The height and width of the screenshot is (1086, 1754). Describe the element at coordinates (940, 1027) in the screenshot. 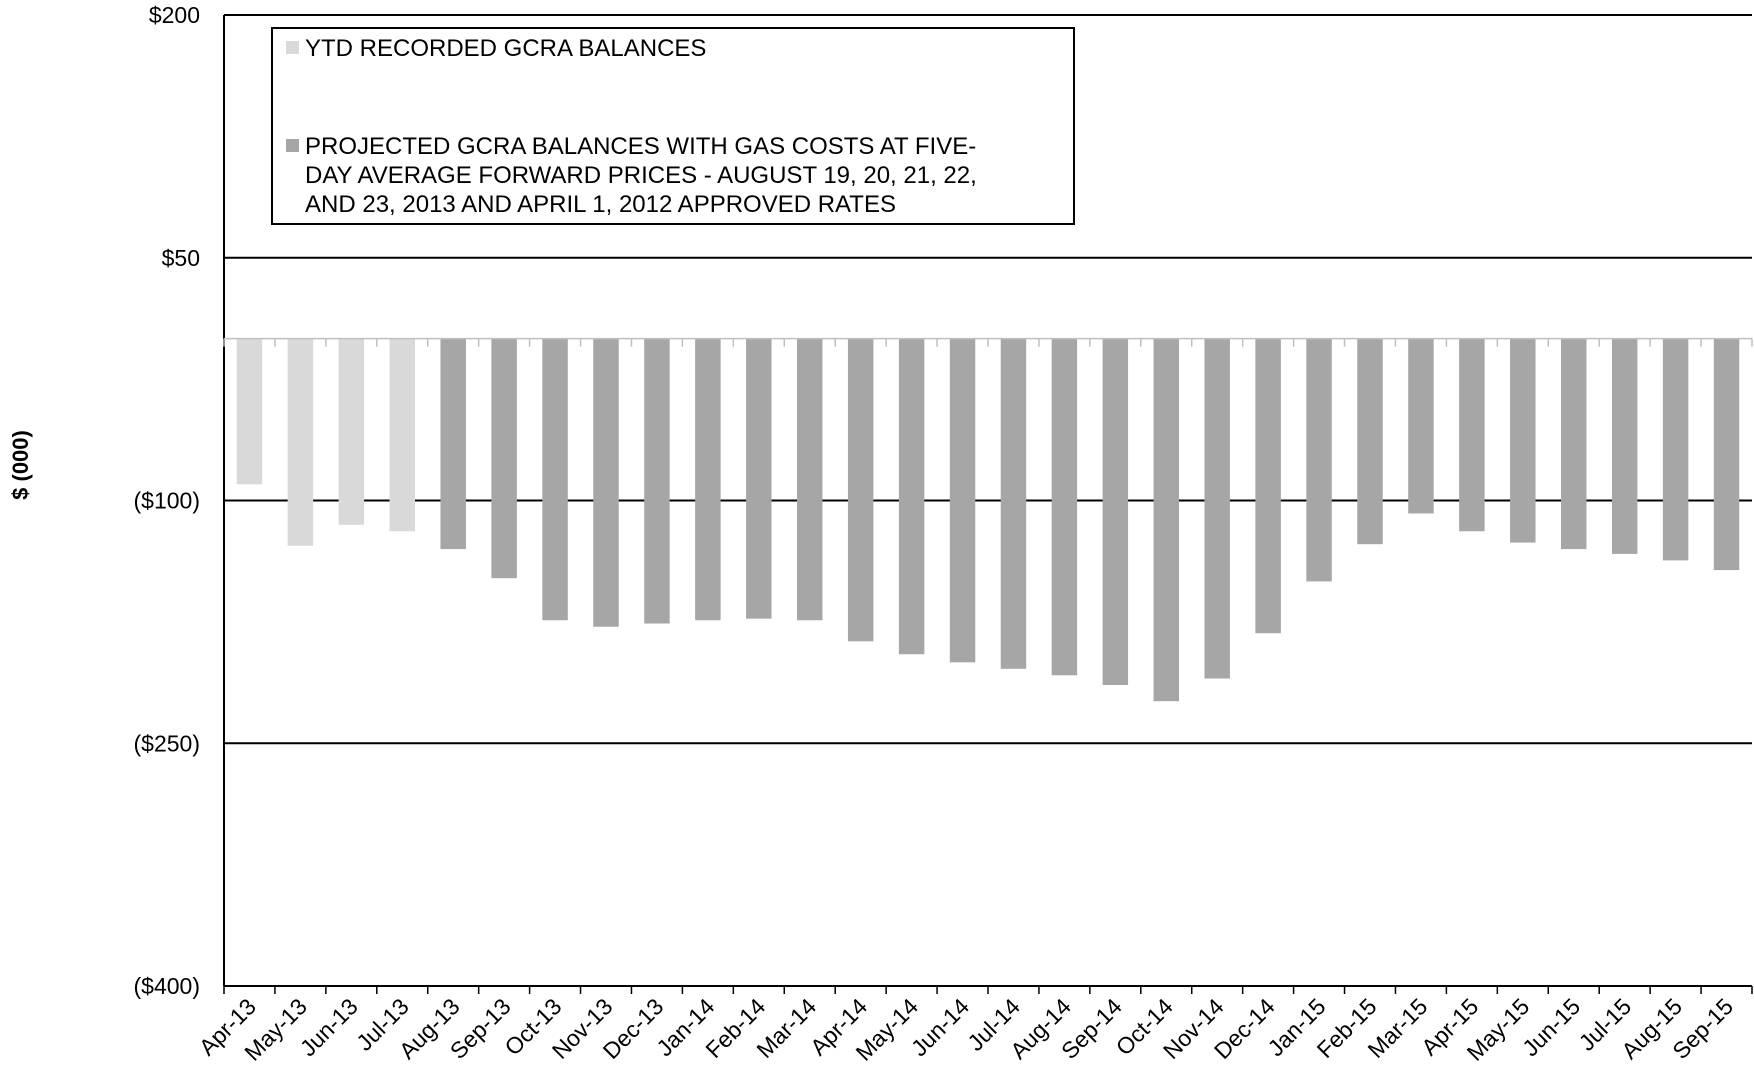

I see `x-tick-label: Jun-14` at that location.